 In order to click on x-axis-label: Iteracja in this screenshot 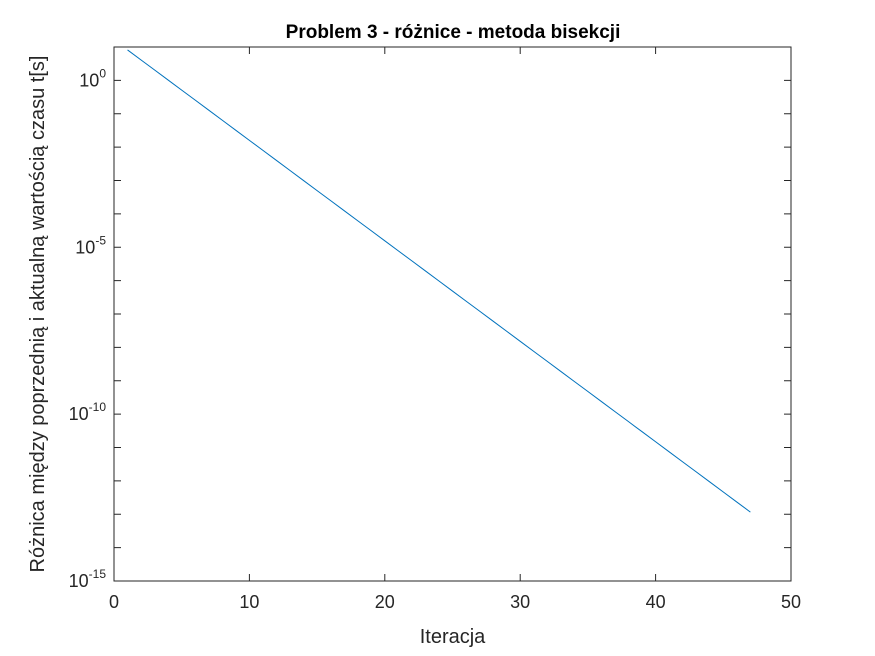, I will do `click(453, 637)`.